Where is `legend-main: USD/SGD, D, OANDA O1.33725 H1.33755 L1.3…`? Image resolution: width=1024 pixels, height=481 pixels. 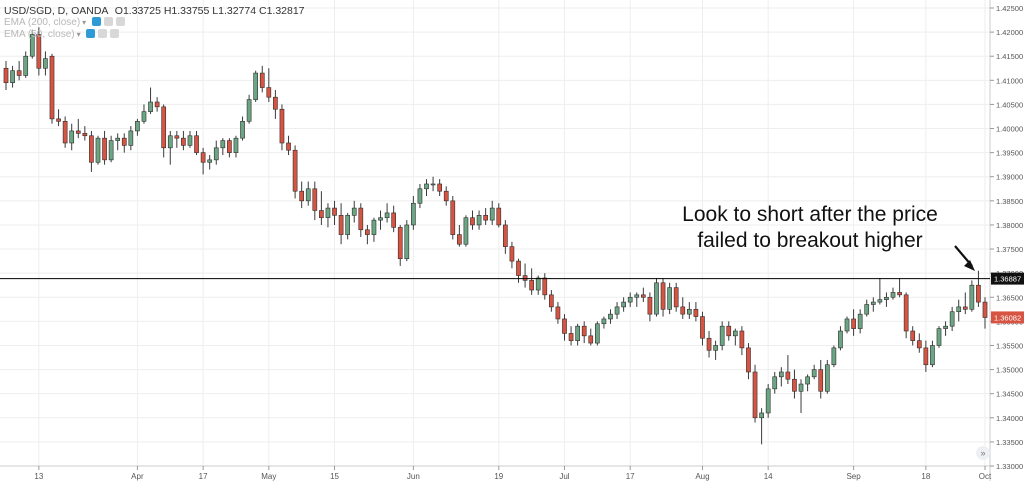
legend-main: USD/SGD, D, OANDA O1.33725 H1.33755 L1.3… is located at coordinates (154, 11).